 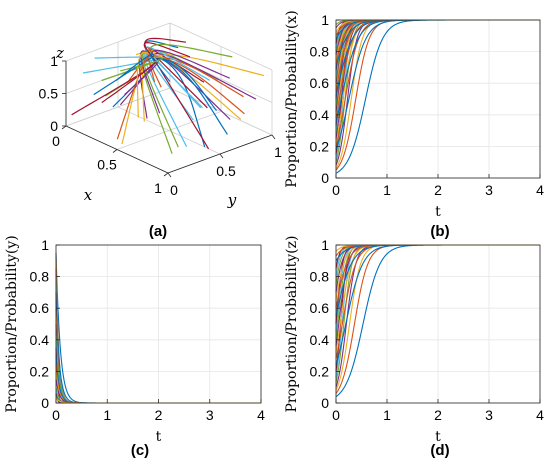 What do you see at coordinates (12, 324) in the screenshot?
I see `panel-c-y-axis-title: Proportion/Probability(y)` at bounding box center [12, 324].